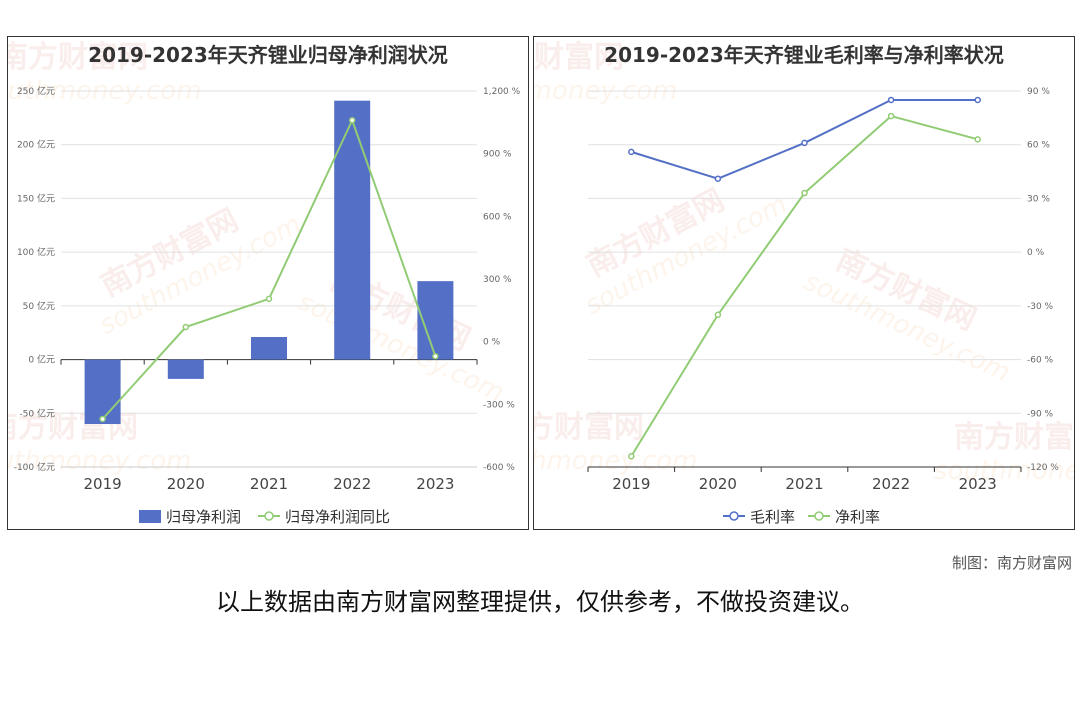  I want to click on right-y-tick-label: -60 %, so click(1040, 361).